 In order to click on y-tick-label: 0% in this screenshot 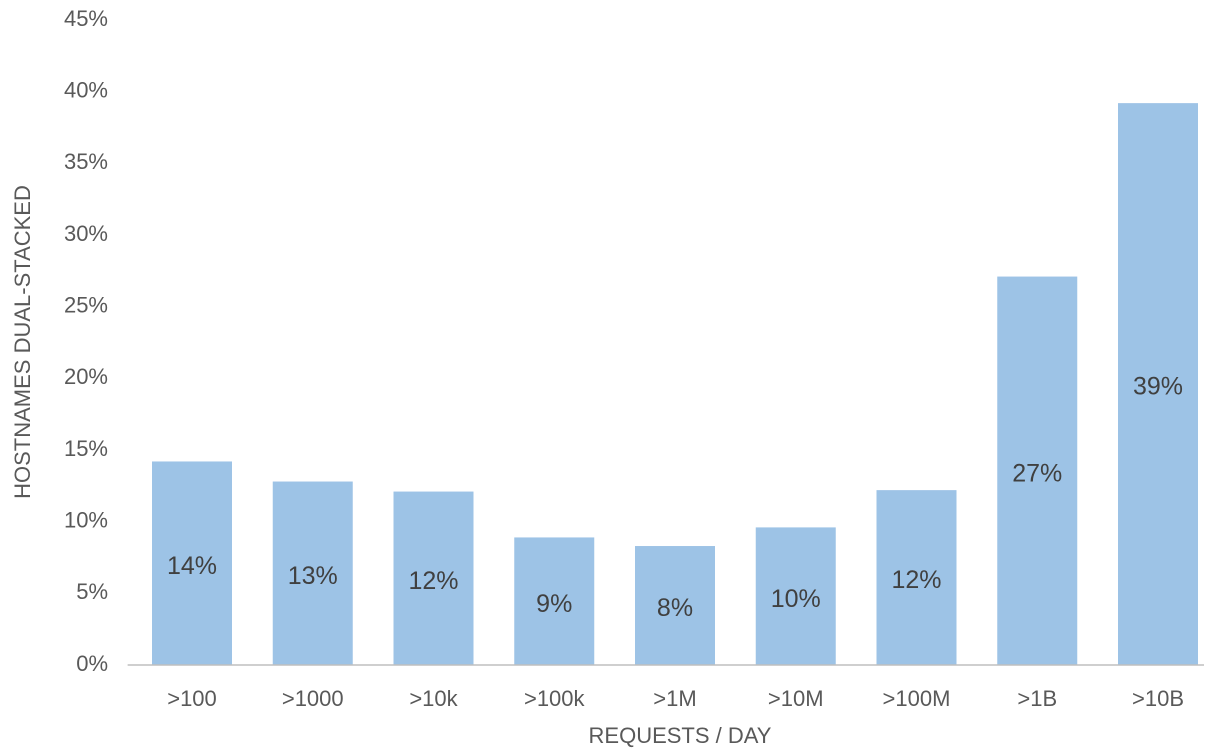, I will do `click(92, 663)`.